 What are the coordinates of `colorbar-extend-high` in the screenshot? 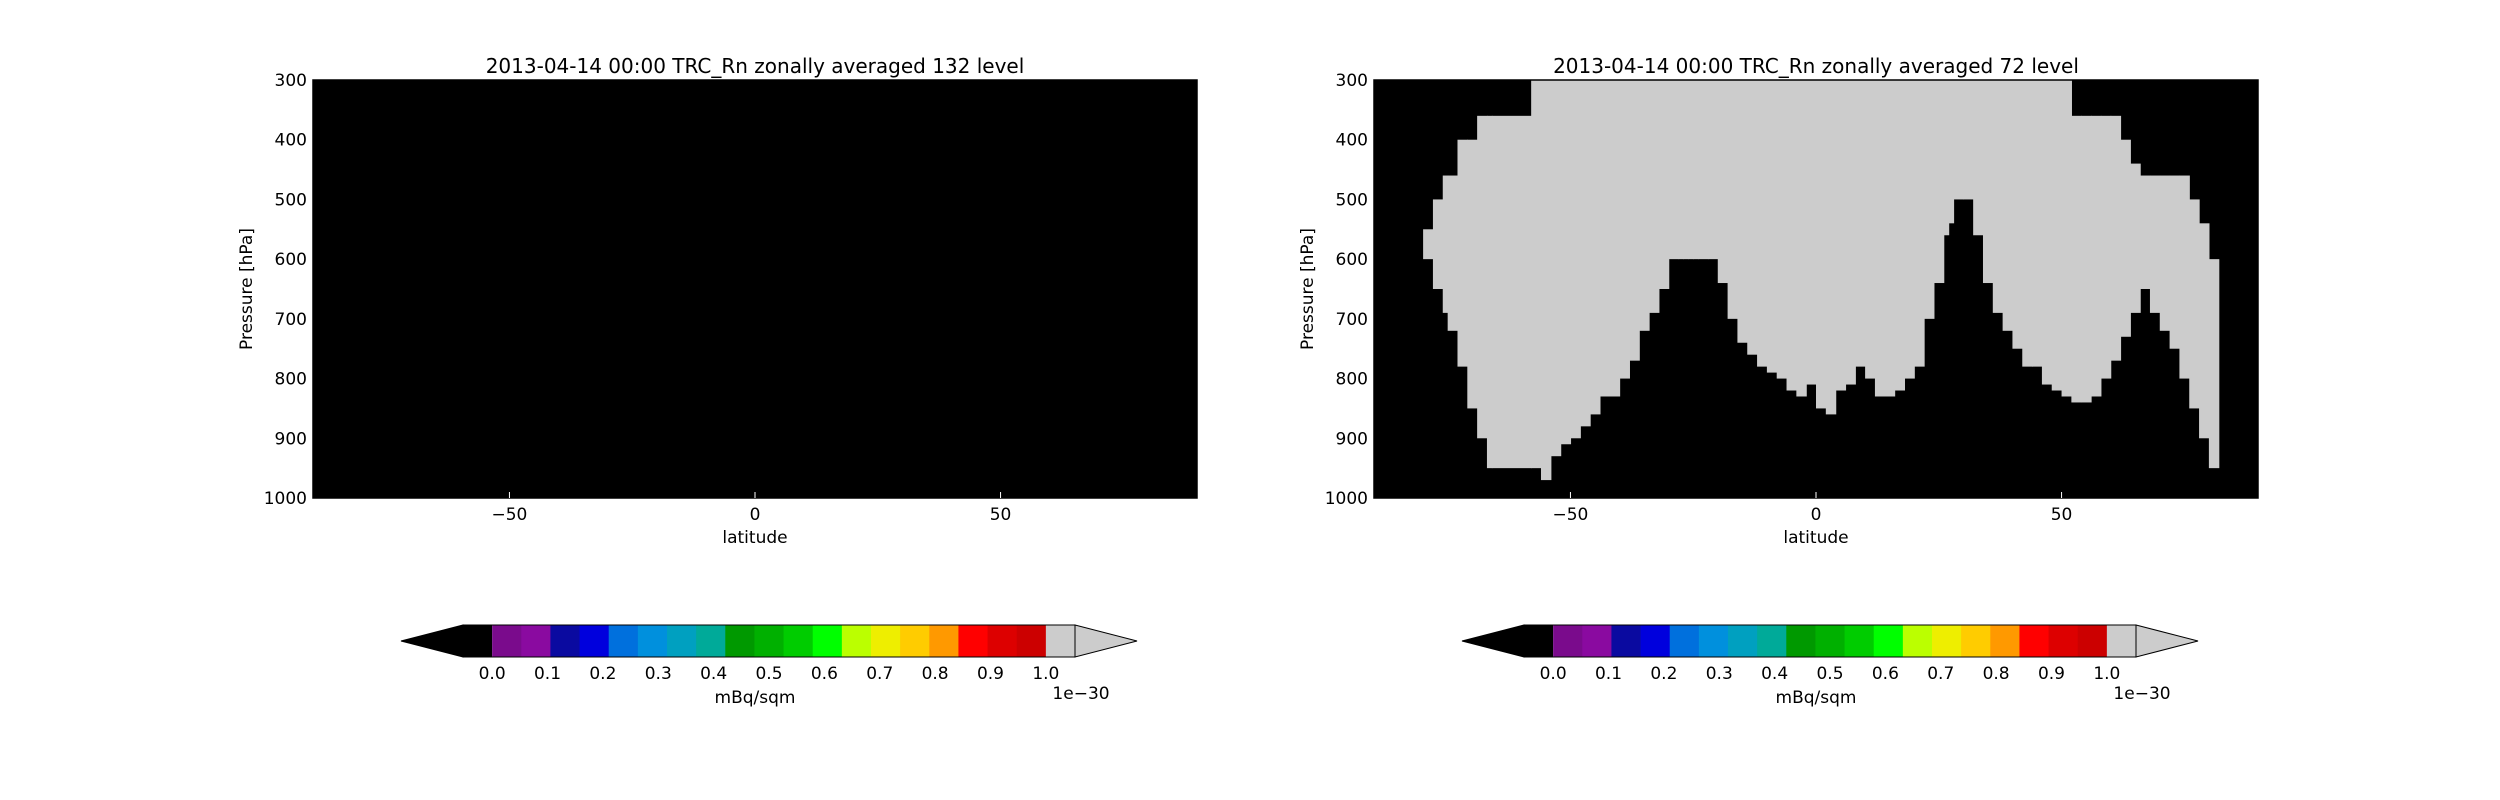 It's located at (2167, 641).